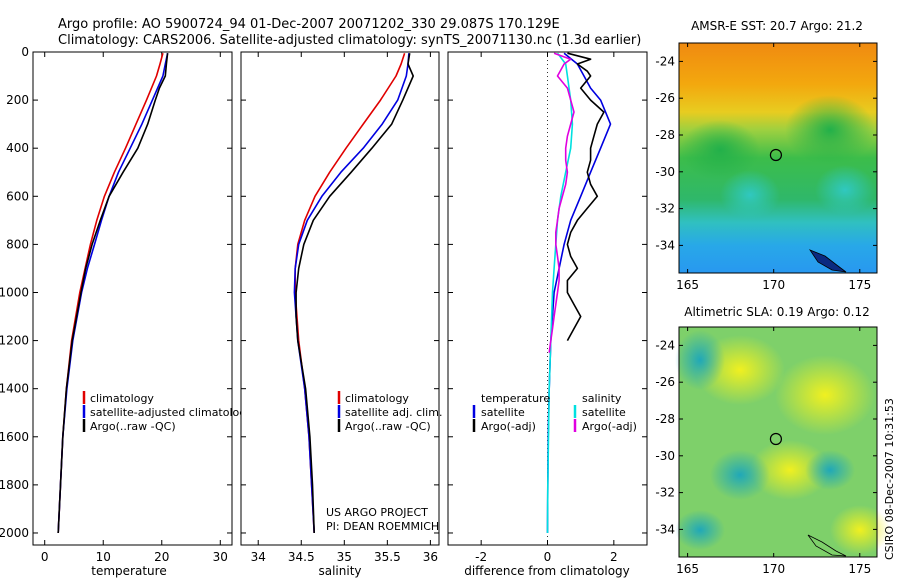 The image size is (900, 580). Describe the element at coordinates (14, 341) in the screenshot. I see `y-tick-label: 1200` at that location.